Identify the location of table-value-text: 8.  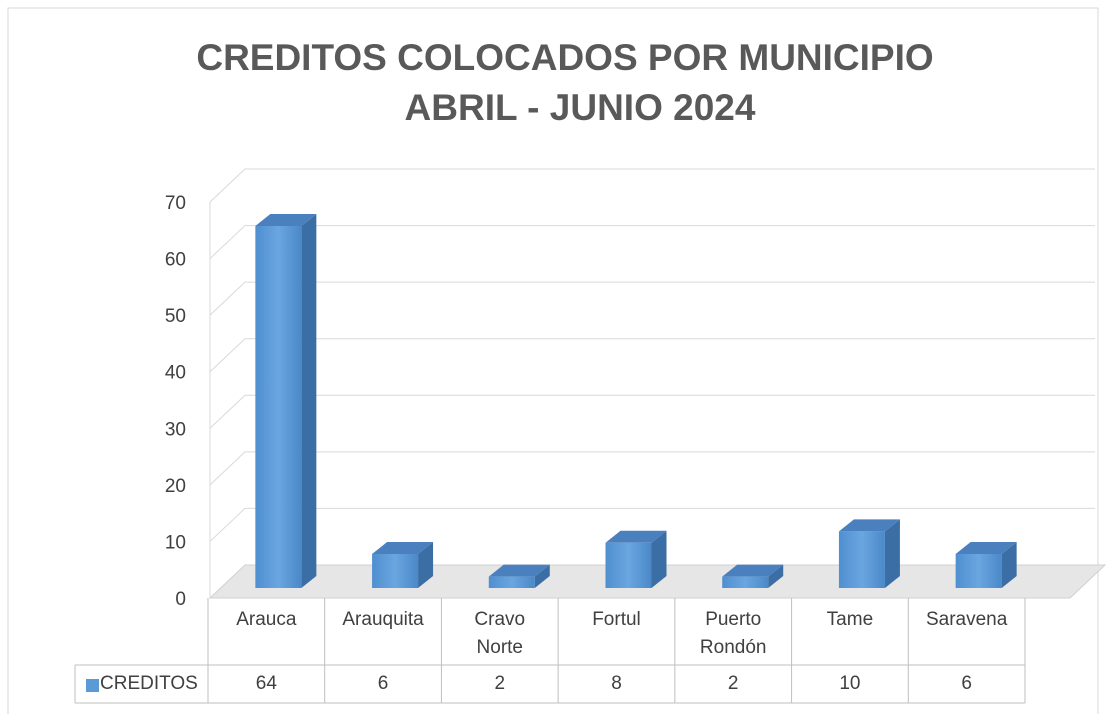
(616, 683).